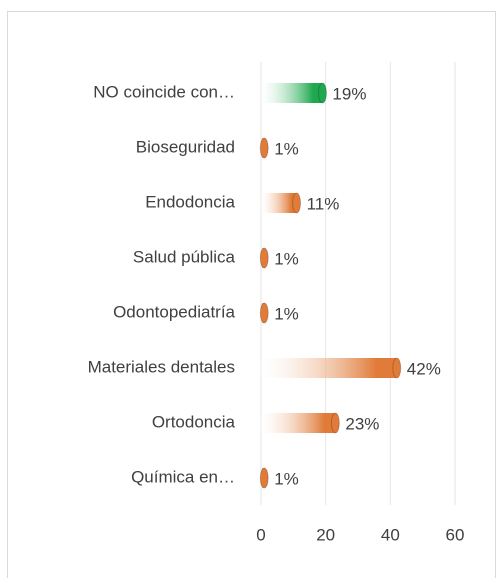  Describe the element at coordinates (424, 368) in the screenshot. I see `data-label: 42%` at that location.